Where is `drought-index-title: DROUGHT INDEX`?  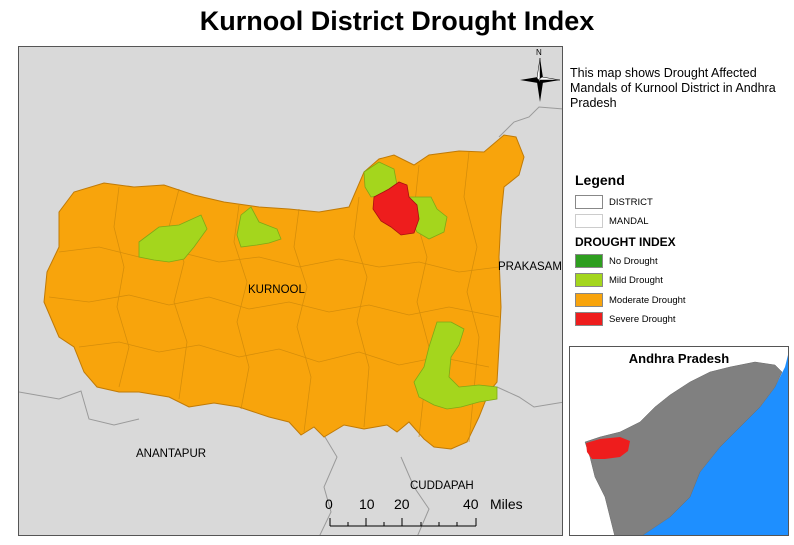
drought-index-title: DROUGHT INDEX is located at coordinates (625, 242).